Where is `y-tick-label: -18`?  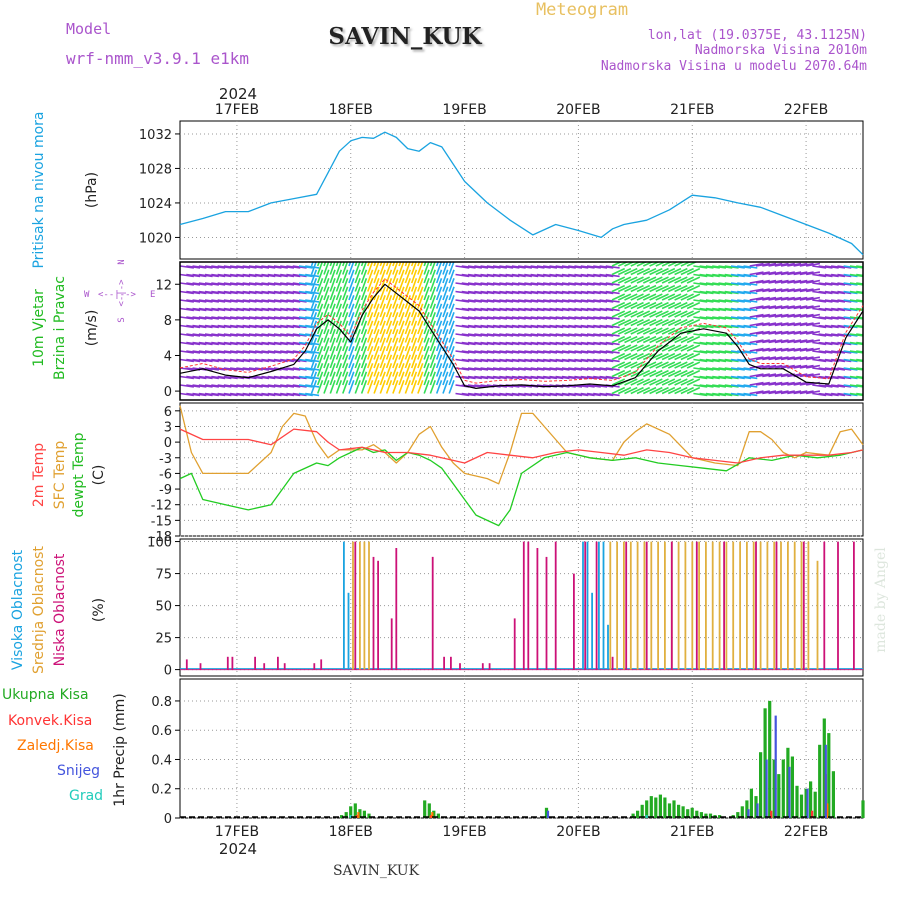
y-tick-label: -18 is located at coordinates (161, 537).